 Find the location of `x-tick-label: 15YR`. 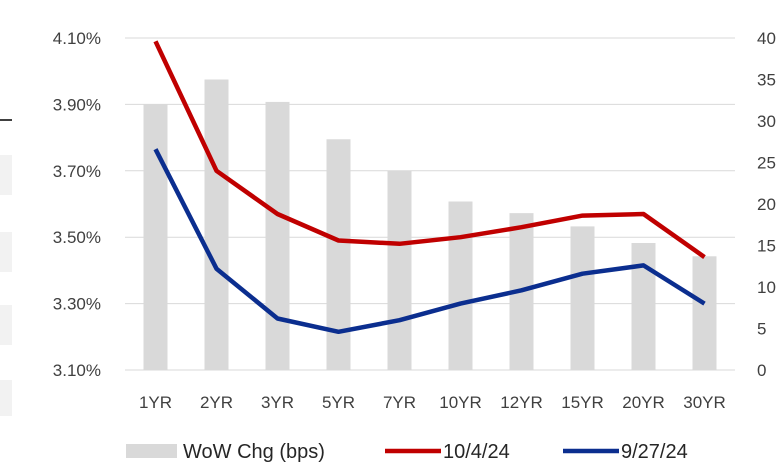

x-tick-label: 15YR is located at coordinates (582, 402).